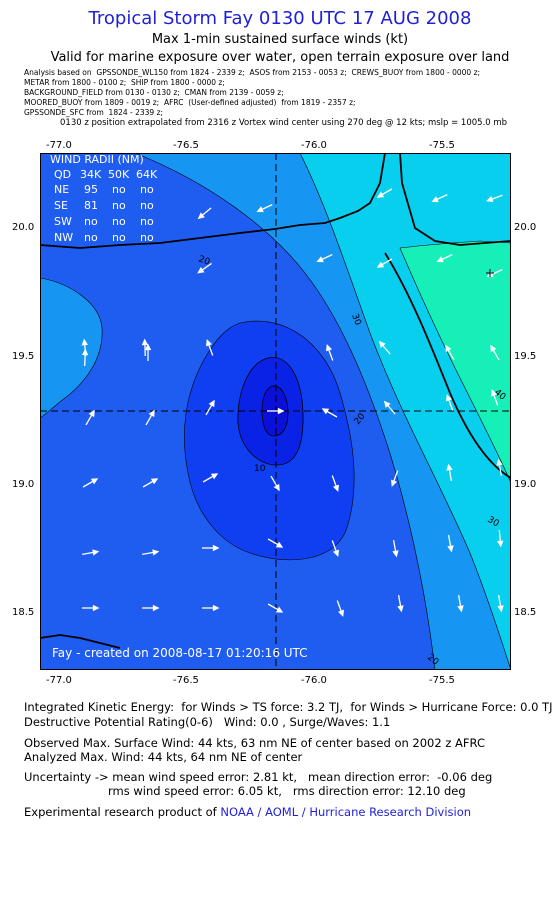 The image size is (560, 915). I want to click on wind-radii-cell: SE, so click(61, 205).